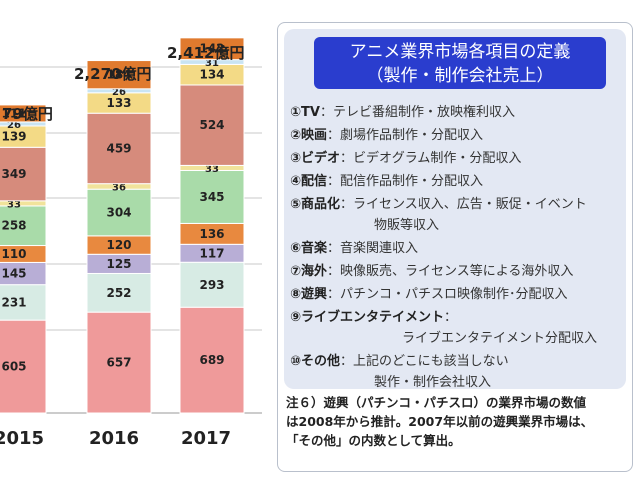 This screenshot has width=640, height=478. I want to click on definition-term: ⑦海外, so click(309, 271).